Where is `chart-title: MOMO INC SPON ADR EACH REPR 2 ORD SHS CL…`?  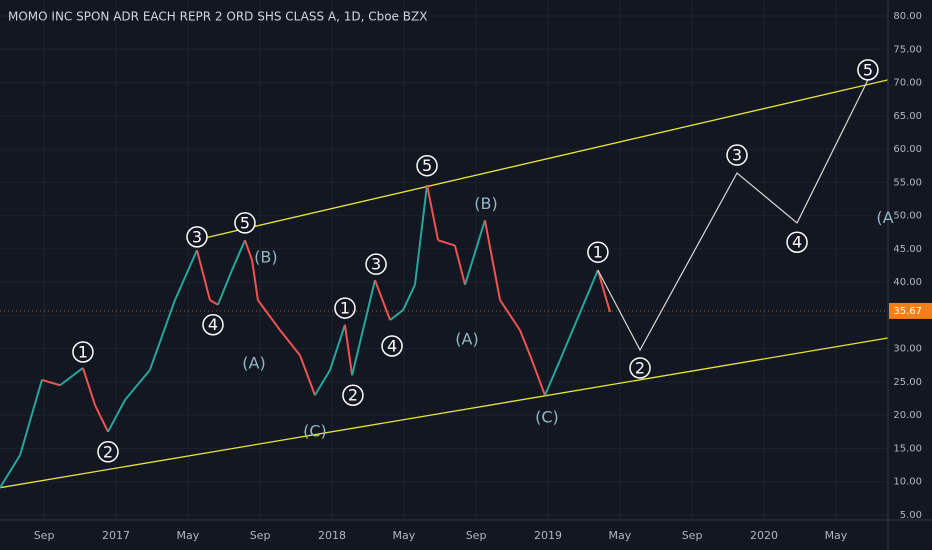 chart-title: MOMO INC SPON ADR EACH REPR 2 ORD SHS CL… is located at coordinates (217, 17).